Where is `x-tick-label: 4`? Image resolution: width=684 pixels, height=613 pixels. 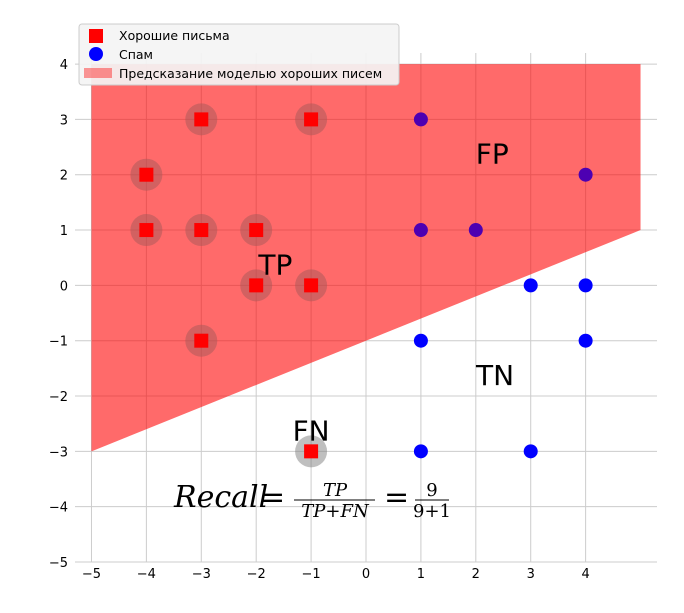 x-tick-label: 4 is located at coordinates (585, 574).